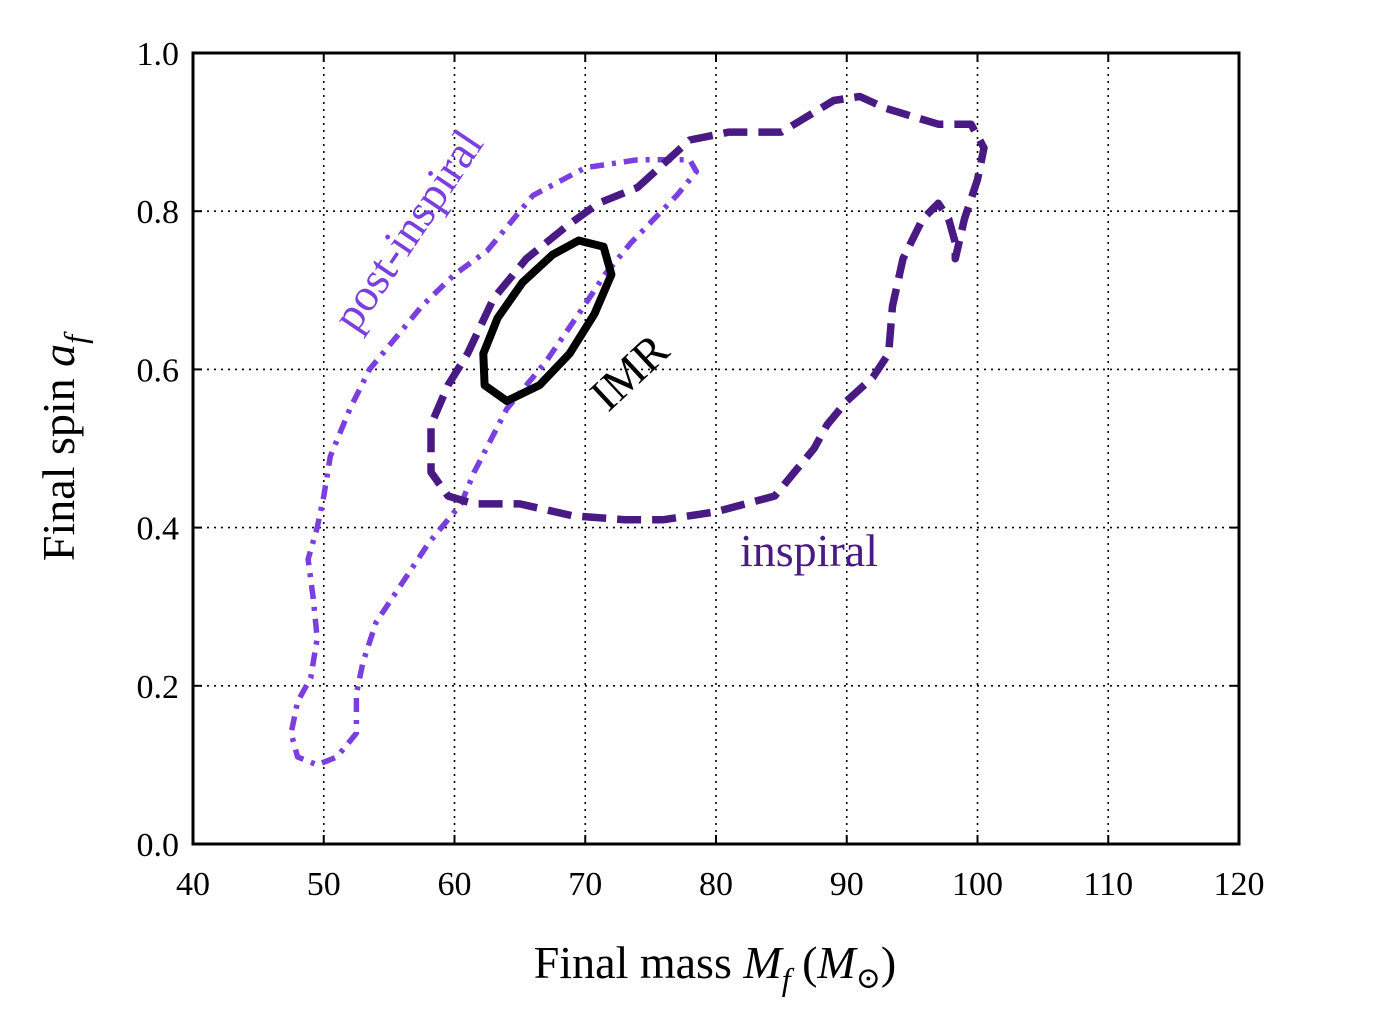 This screenshot has width=1392, height=1028. Describe the element at coordinates (324, 884) in the screenshot. I see `x-tick-label: 50` at that location.